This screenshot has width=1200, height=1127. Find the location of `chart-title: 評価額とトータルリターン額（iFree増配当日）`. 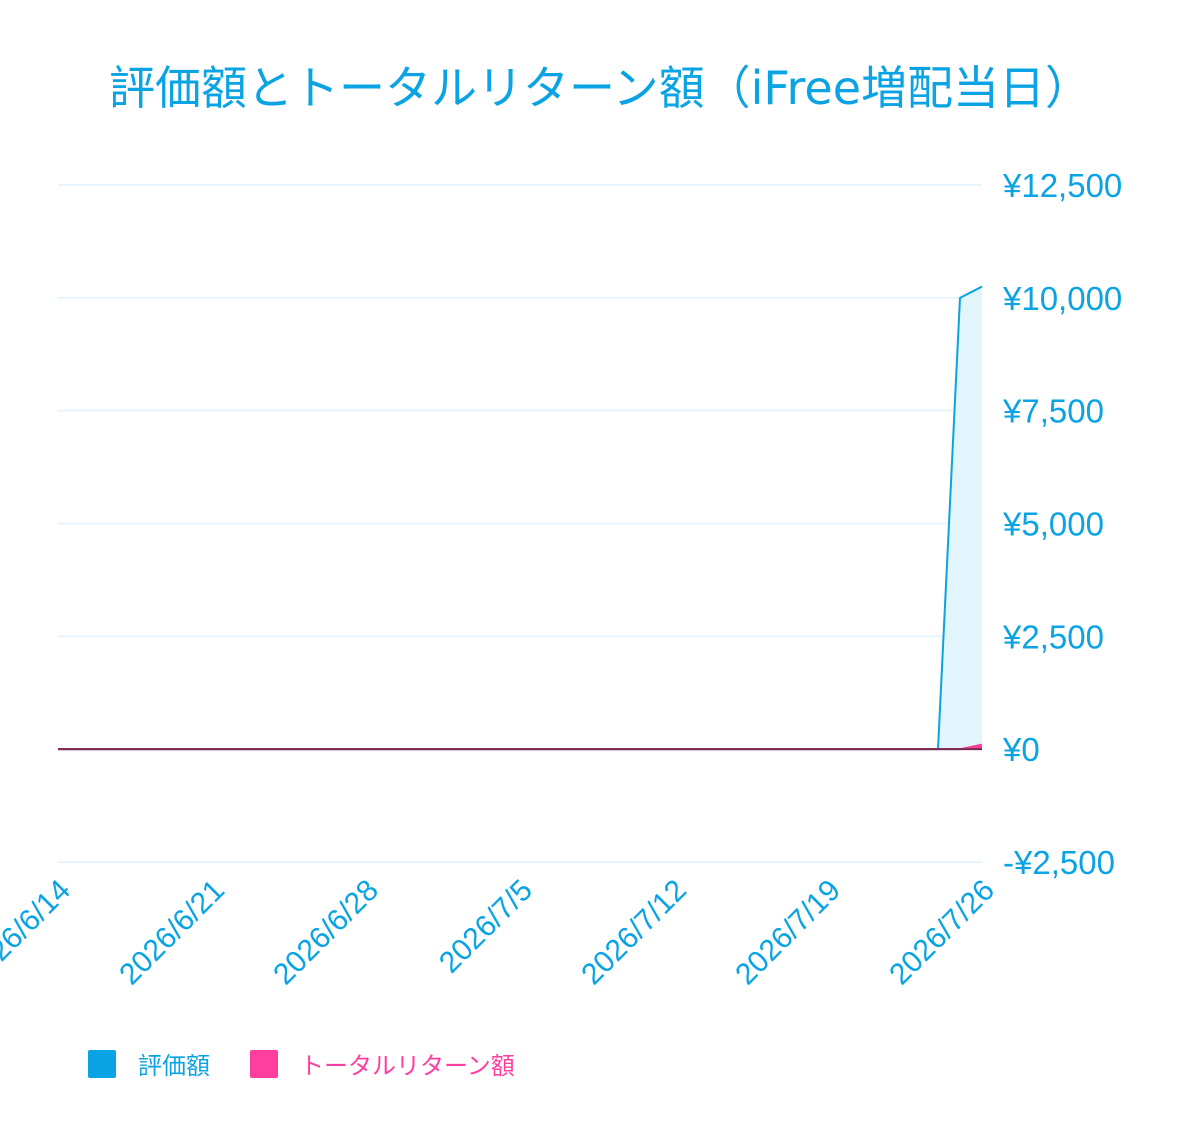

chart-title: 評価額とトータルリターン額（iFree増配当日） is located at coordinates (600, 88).